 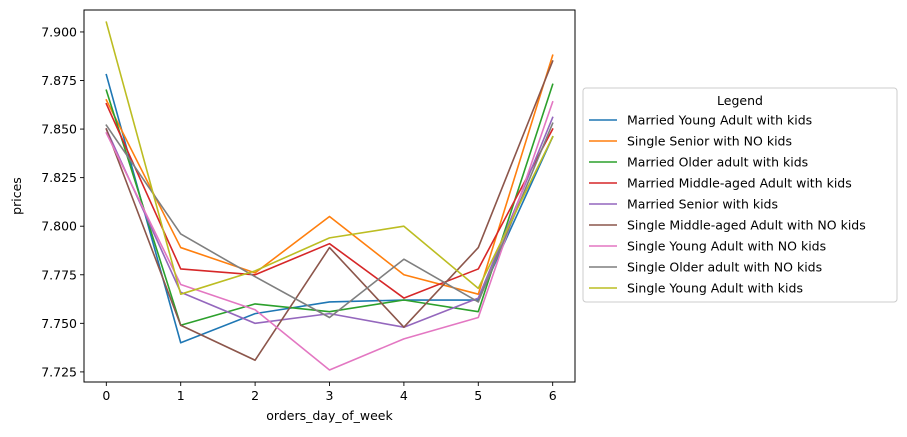 What do you see at coordinates (59, 80) in the screenshot?
I see `y-tick-label: 7.875` at bounding box center [59, 80].